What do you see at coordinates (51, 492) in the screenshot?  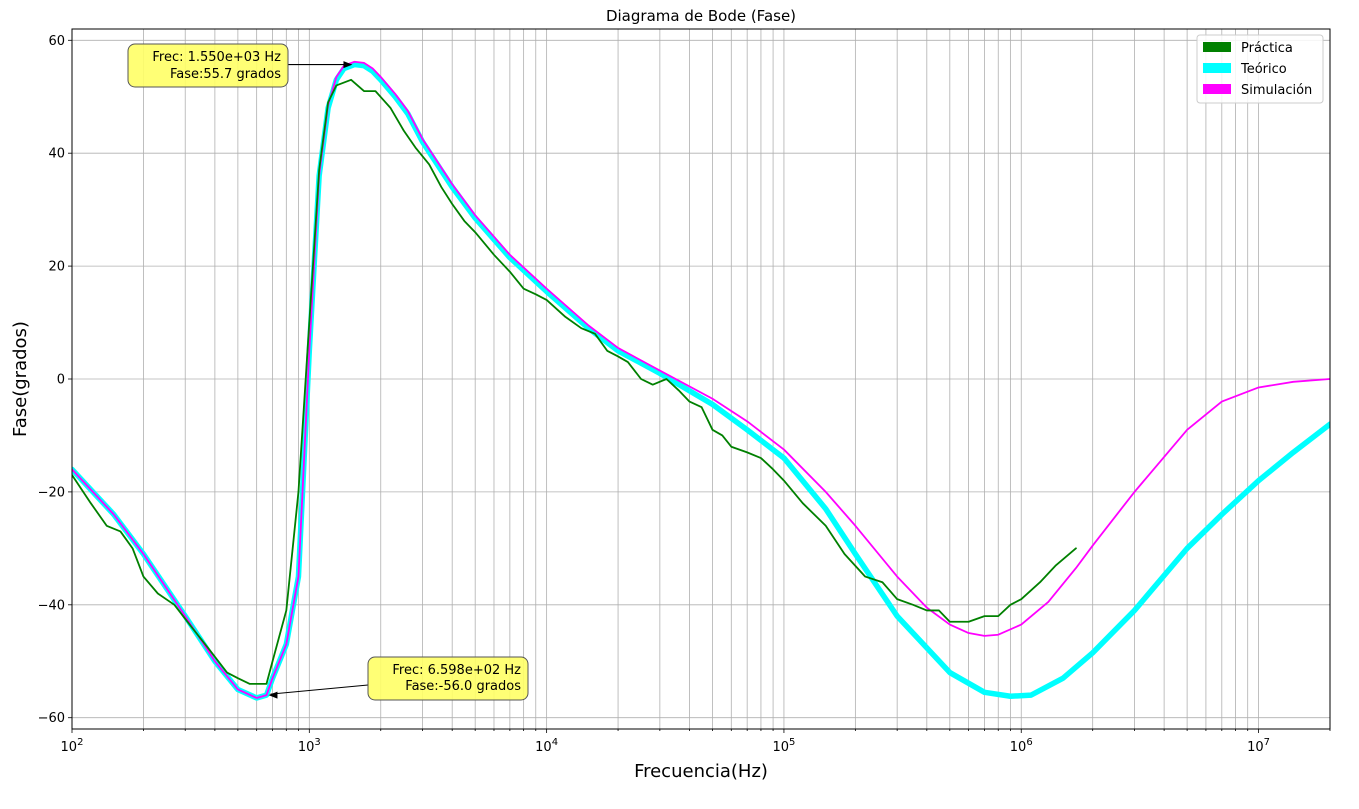 I see `y-tick-label: −20` at bounding box center [51, 492].